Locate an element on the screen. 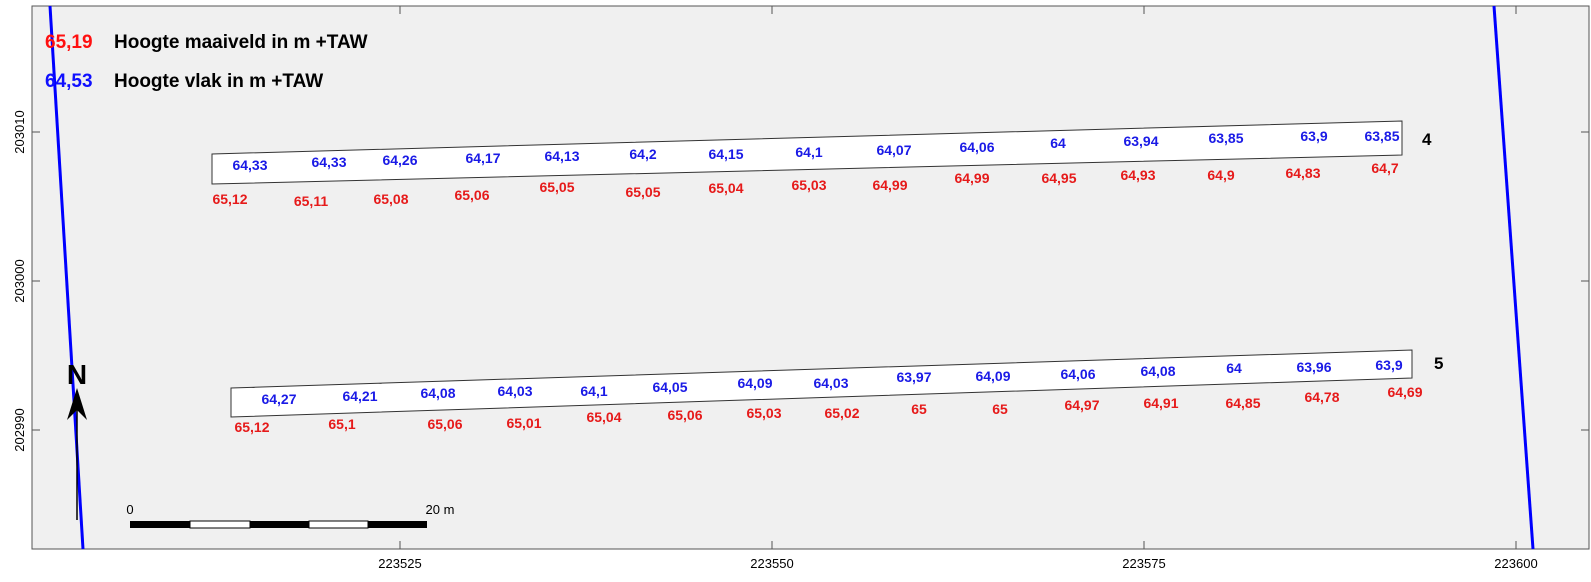 Image resolution: width=1591 pixels, height=582 pixels. trench-id-4: 4 is located at coordinates (1427, 139).